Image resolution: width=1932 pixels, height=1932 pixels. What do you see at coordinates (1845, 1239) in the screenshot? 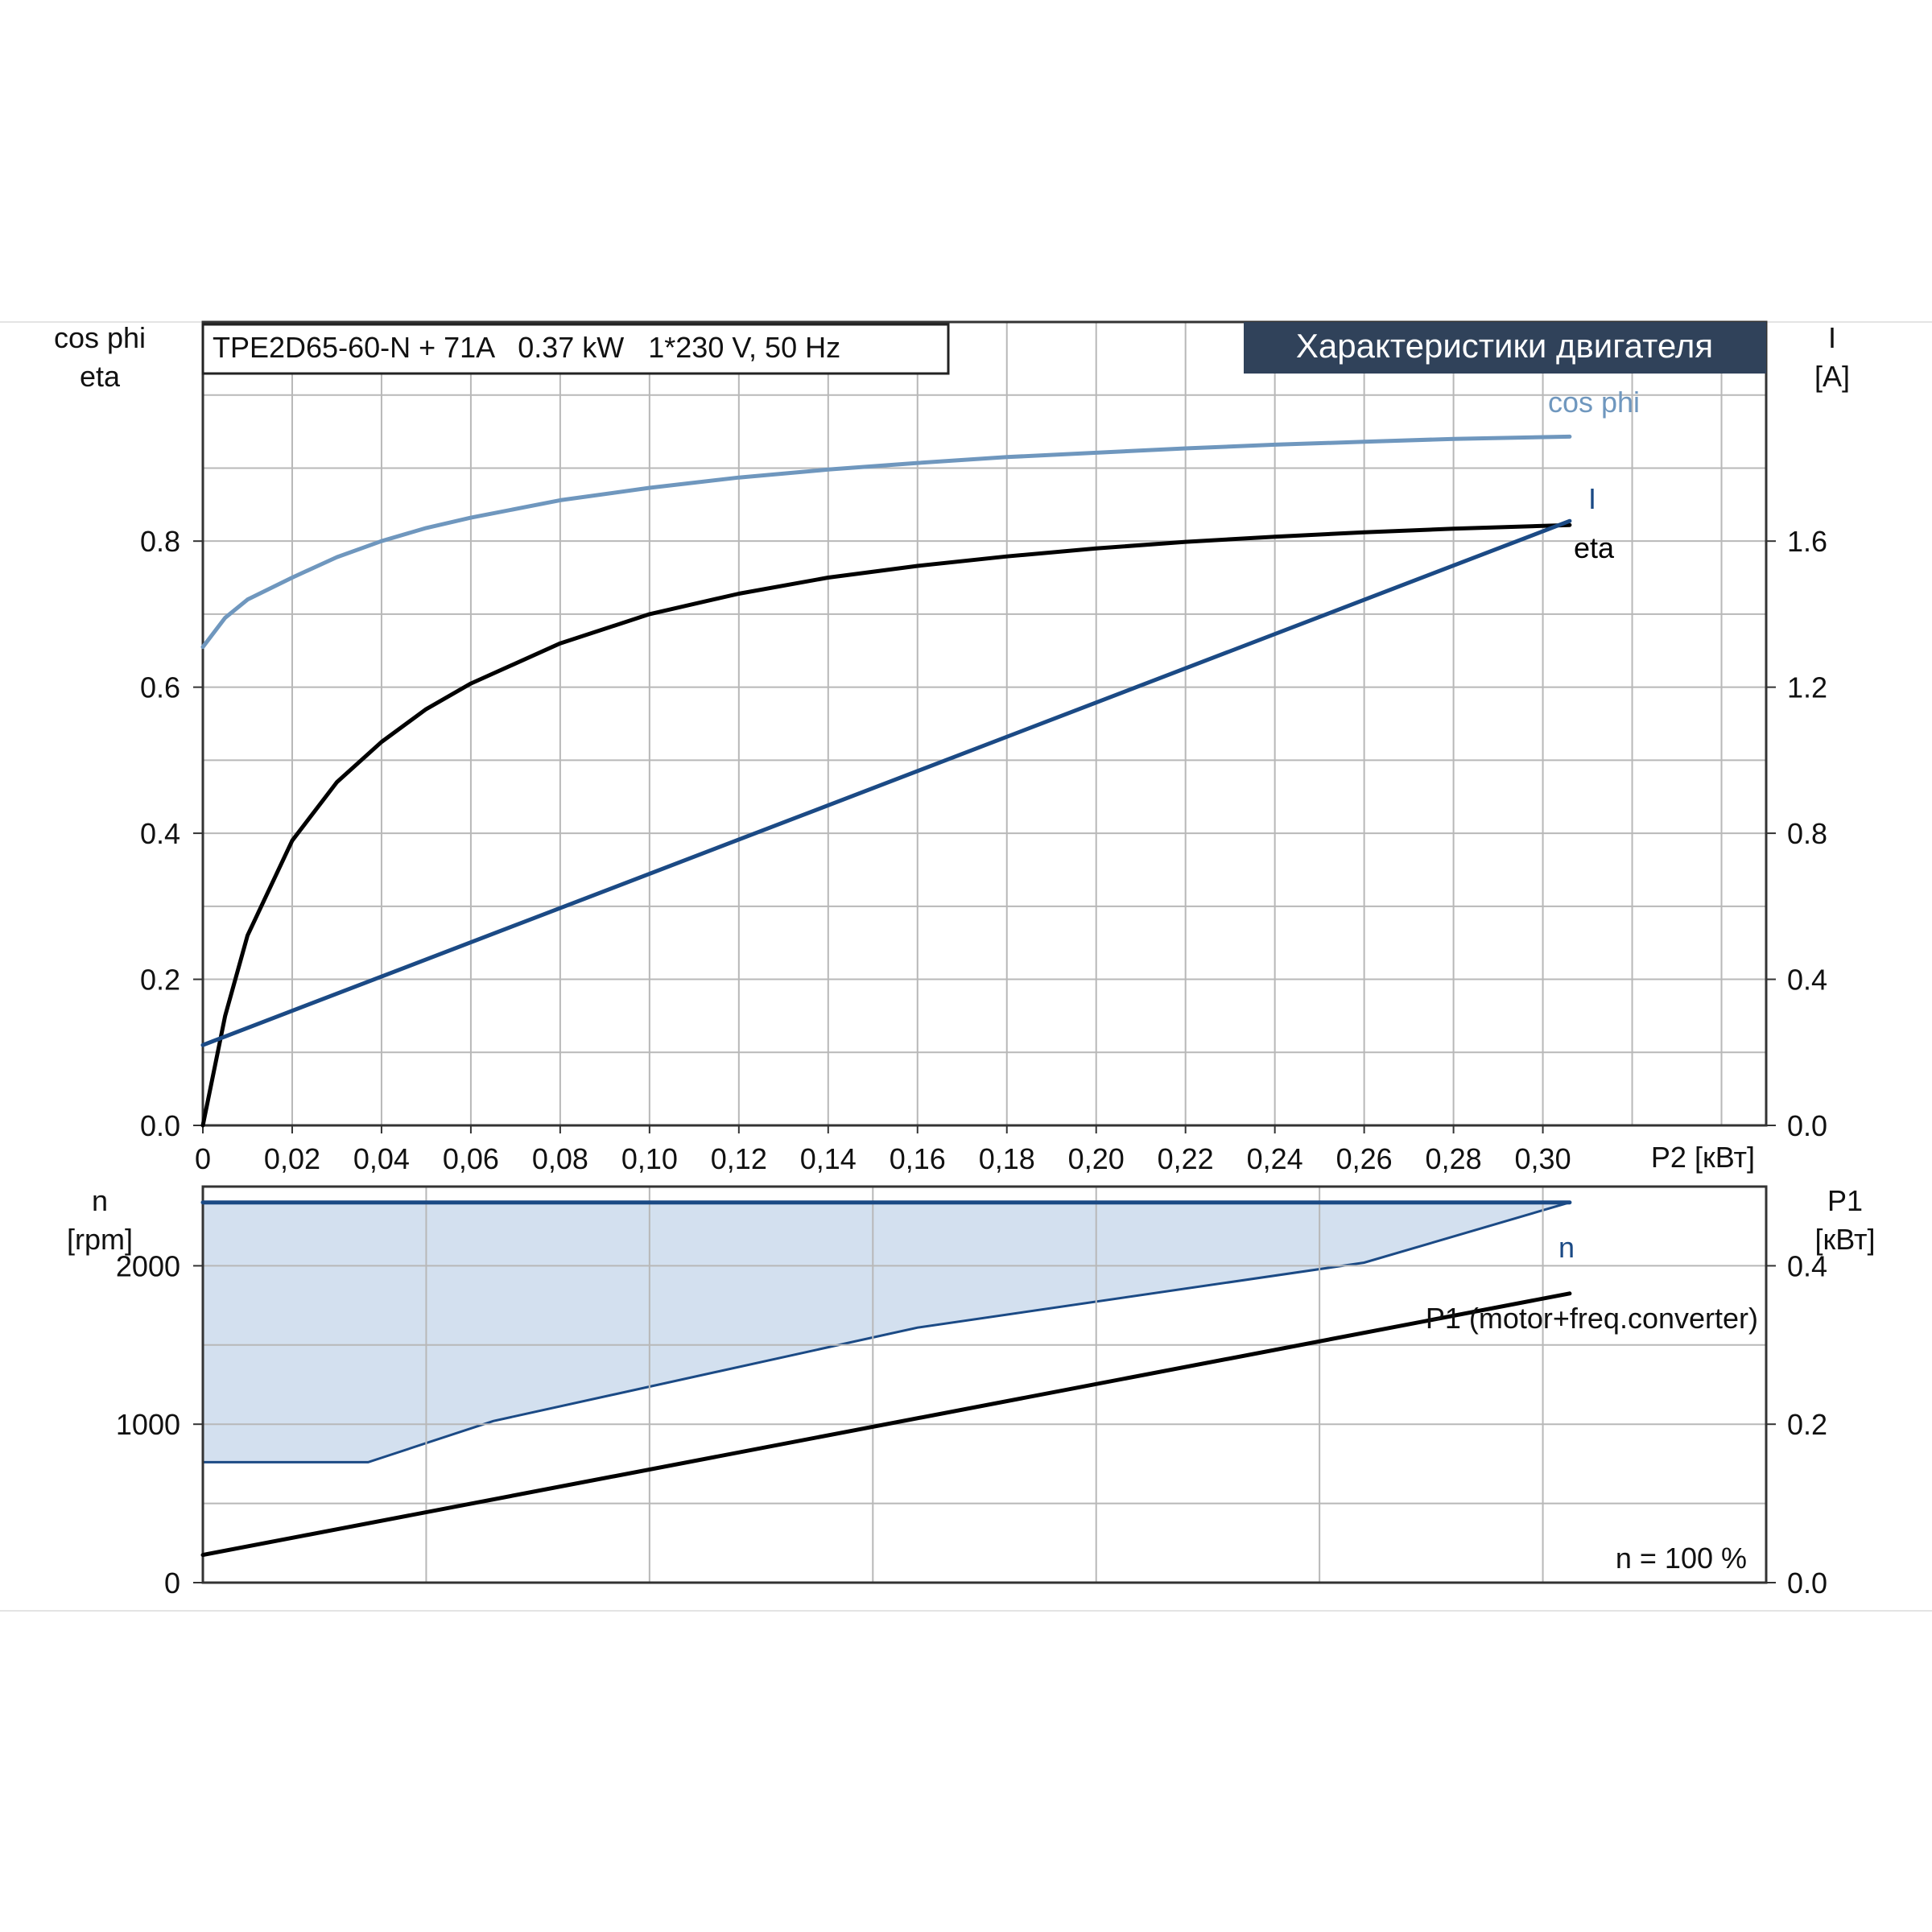
I see `bottom-right-axis-label-unit: [кВт]` at bounding box center [1845, 1239].